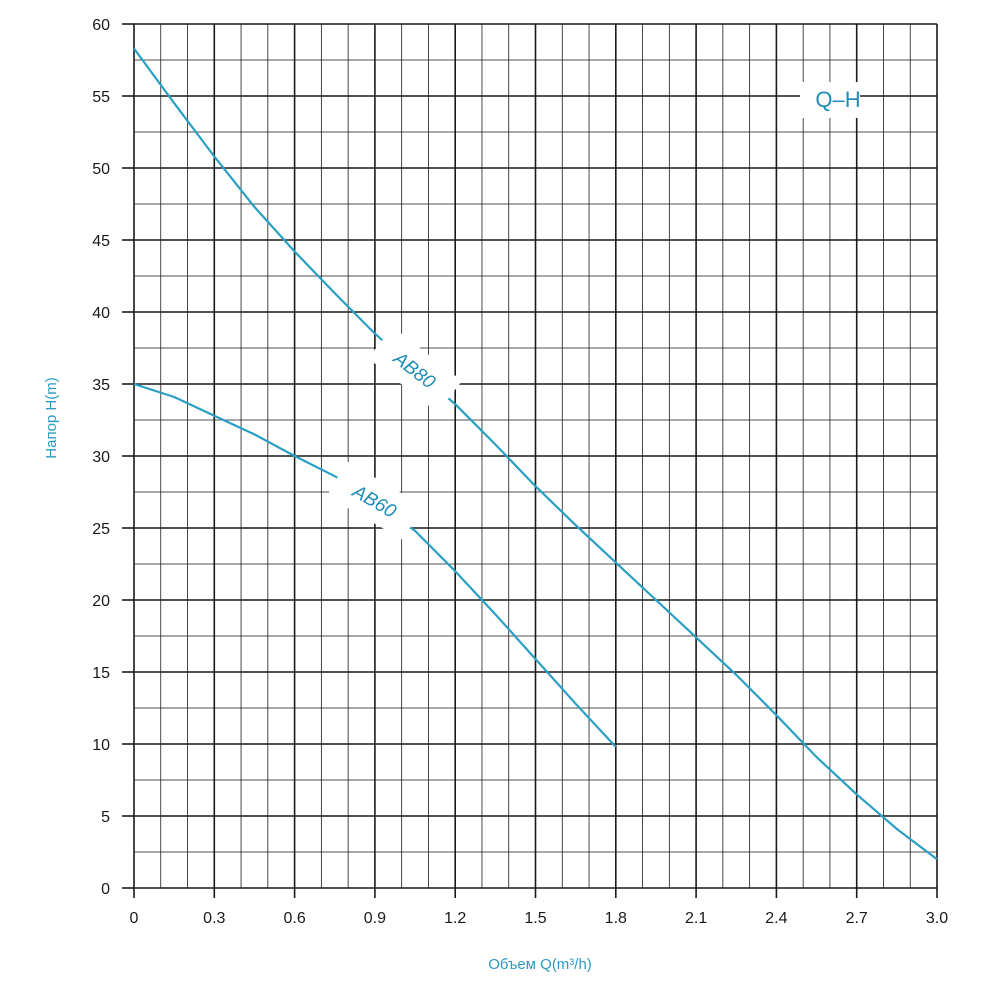  What do you see at coordinates (535, 918) in the screenshot?
I see `x-tick-label: 1.5` at bounding box center [535, 918].